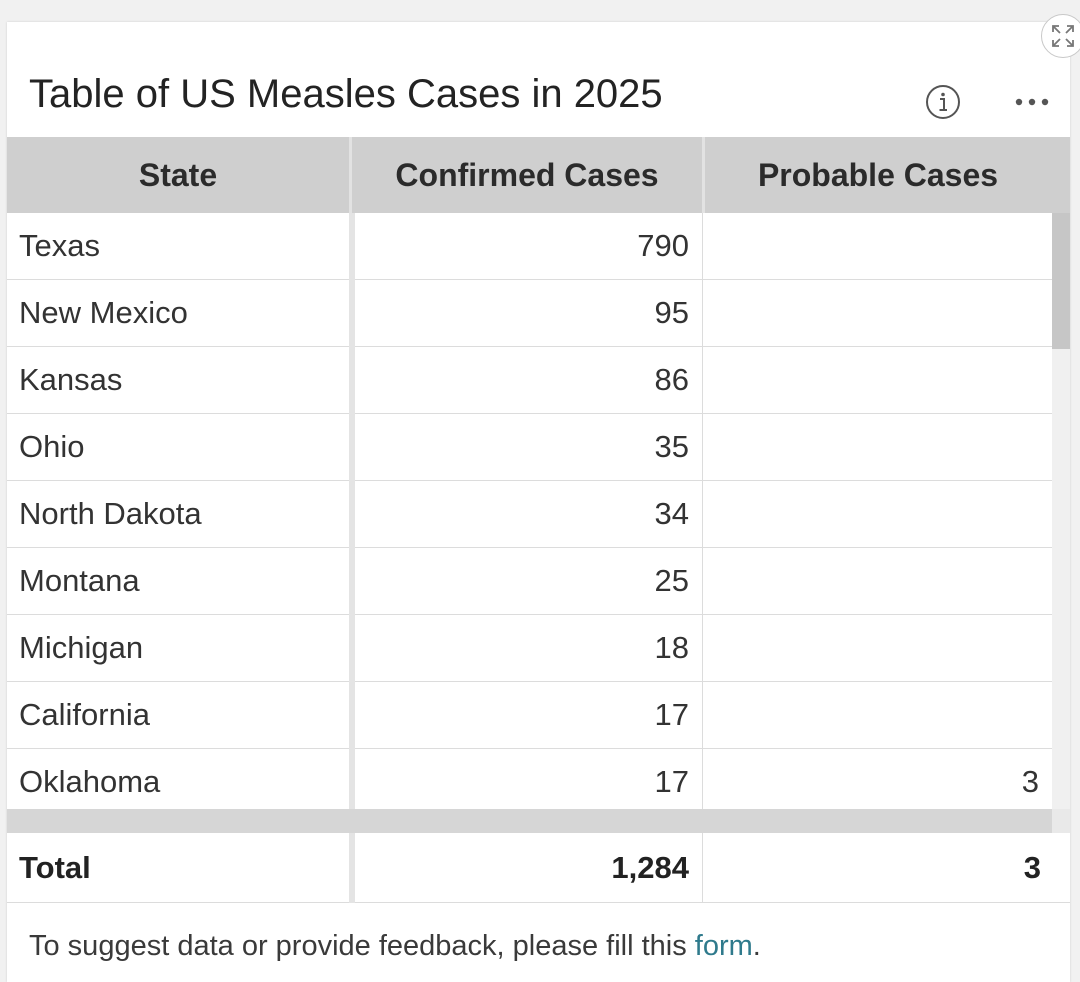 Image resolution: width=1080 pixels, height=982 pixels. Describe the element at coordinates (878, 174) in the screenshot. I see `column-header-probable: Probable Cases` at that location.